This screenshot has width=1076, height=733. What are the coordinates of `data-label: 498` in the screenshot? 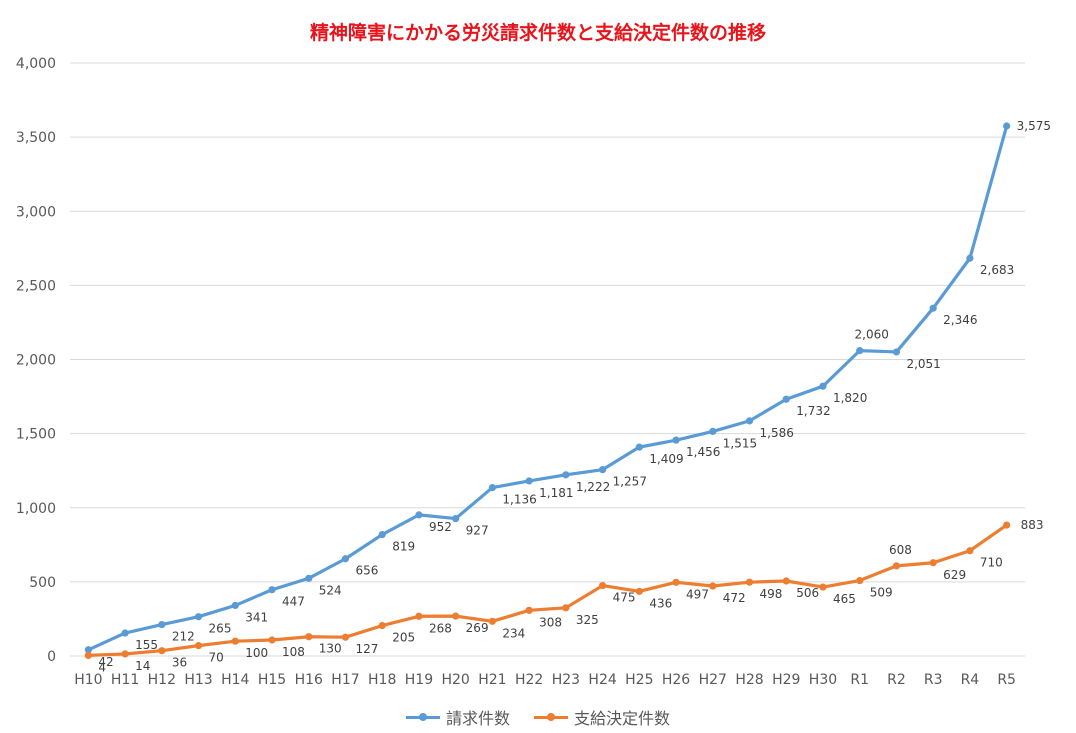 It's located at (771, 594).